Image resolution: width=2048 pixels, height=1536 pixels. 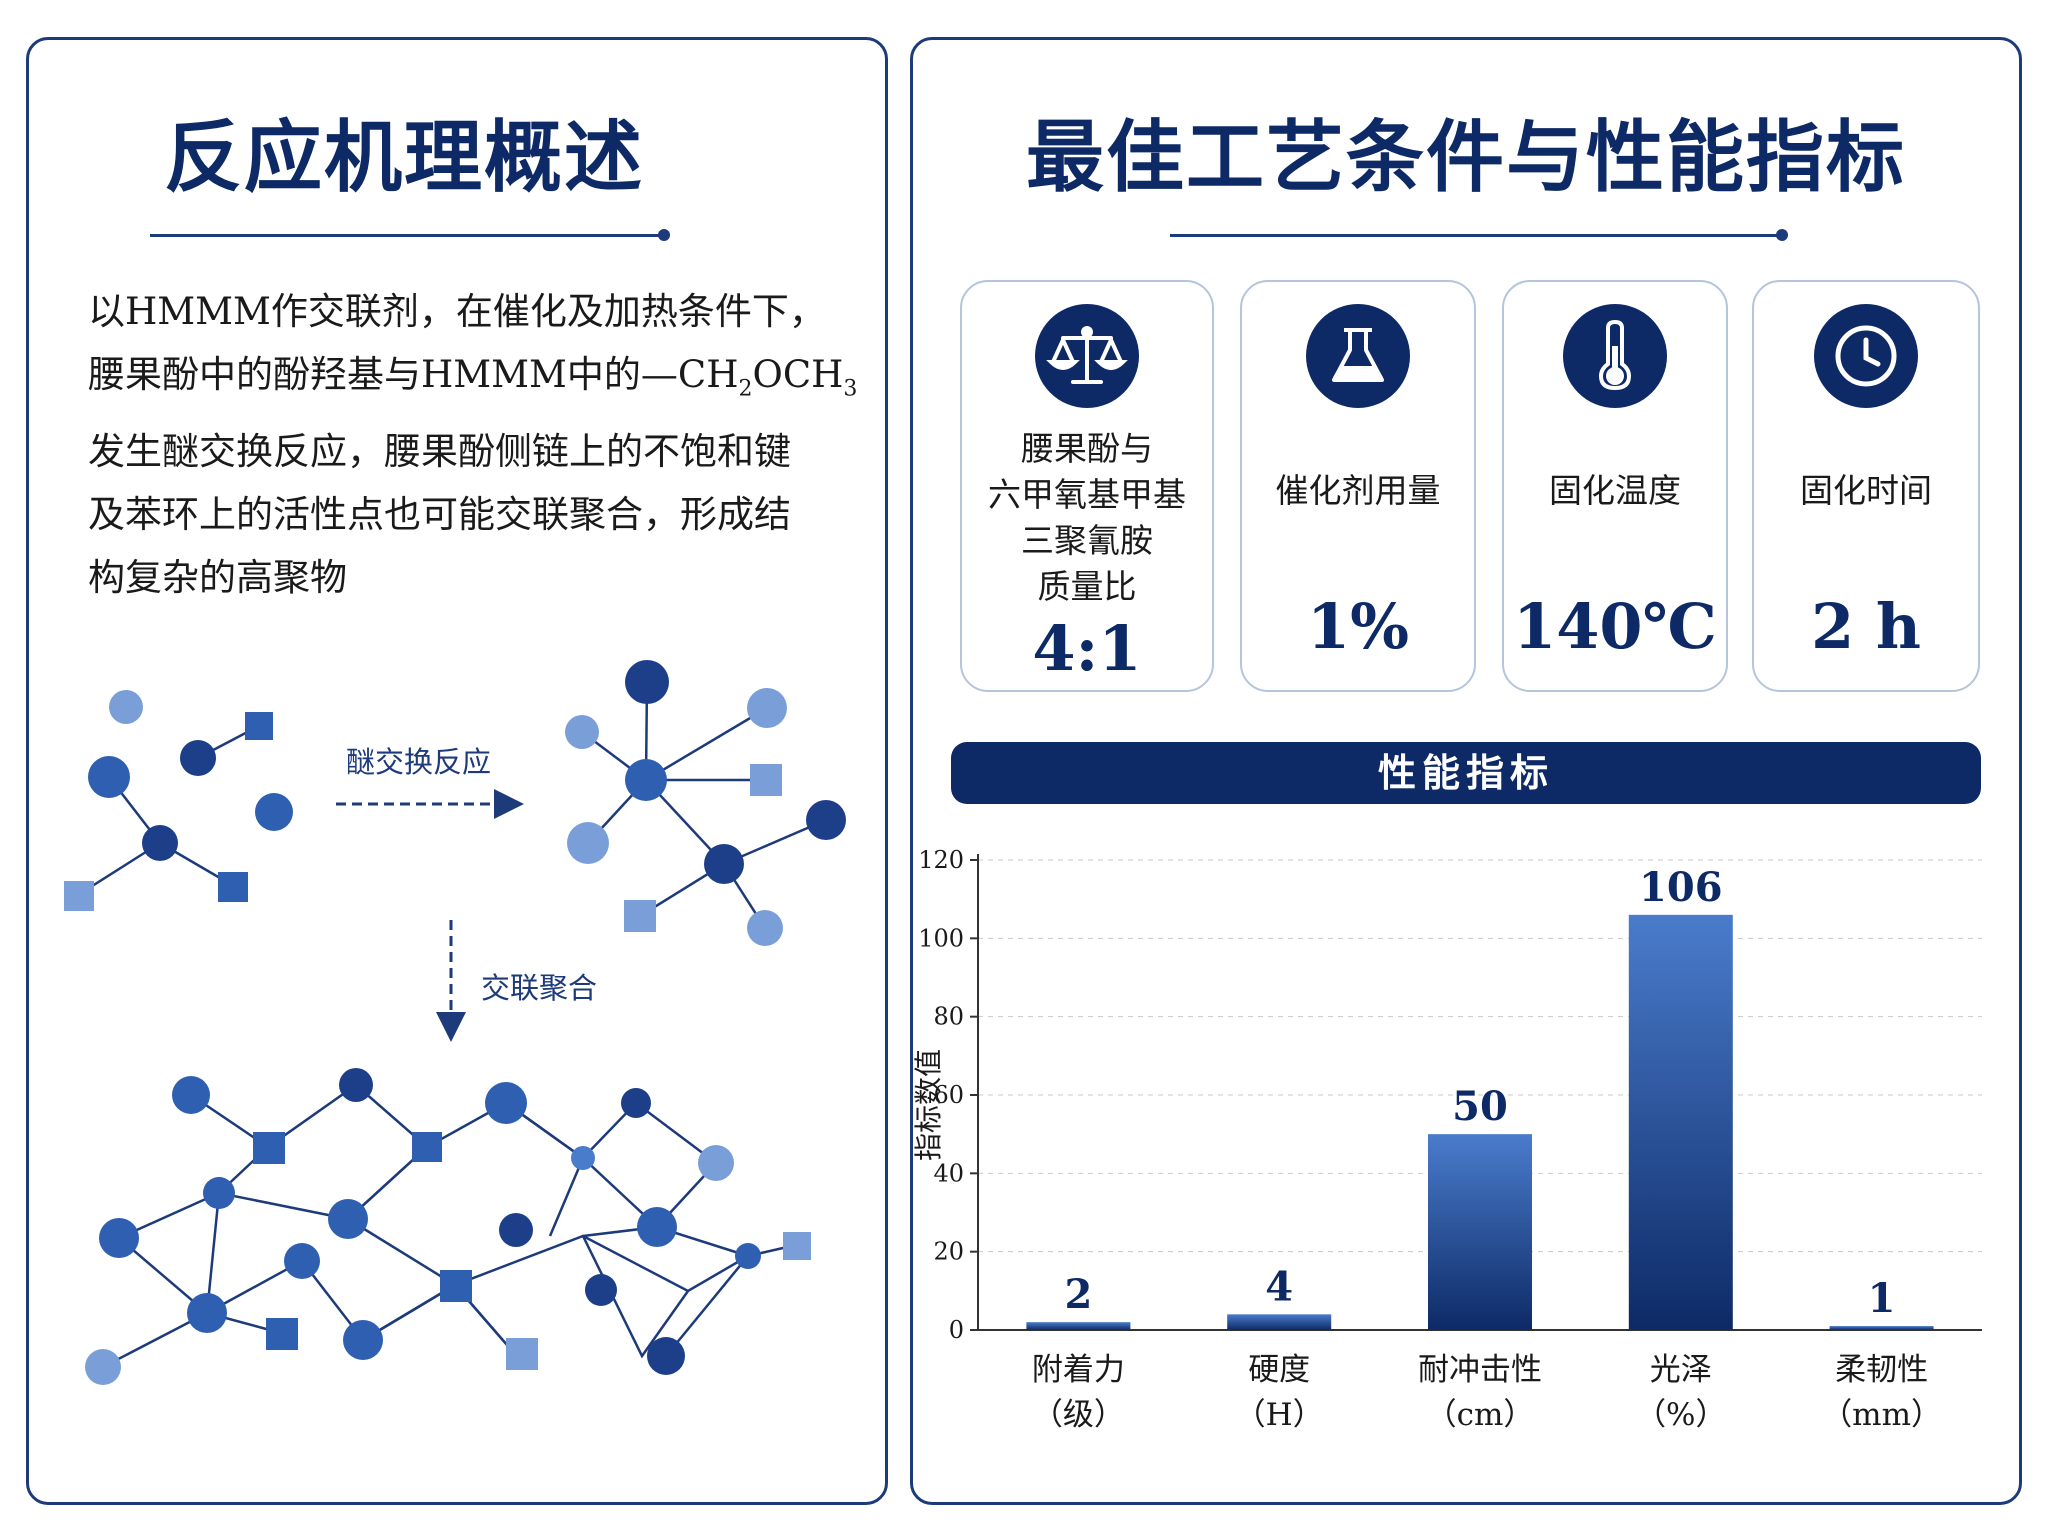 What do you see at coordinates (1881, 1415) in the screenshot?
I see `category-unit-label: （mm）` at bounding box center [1881, 1415].